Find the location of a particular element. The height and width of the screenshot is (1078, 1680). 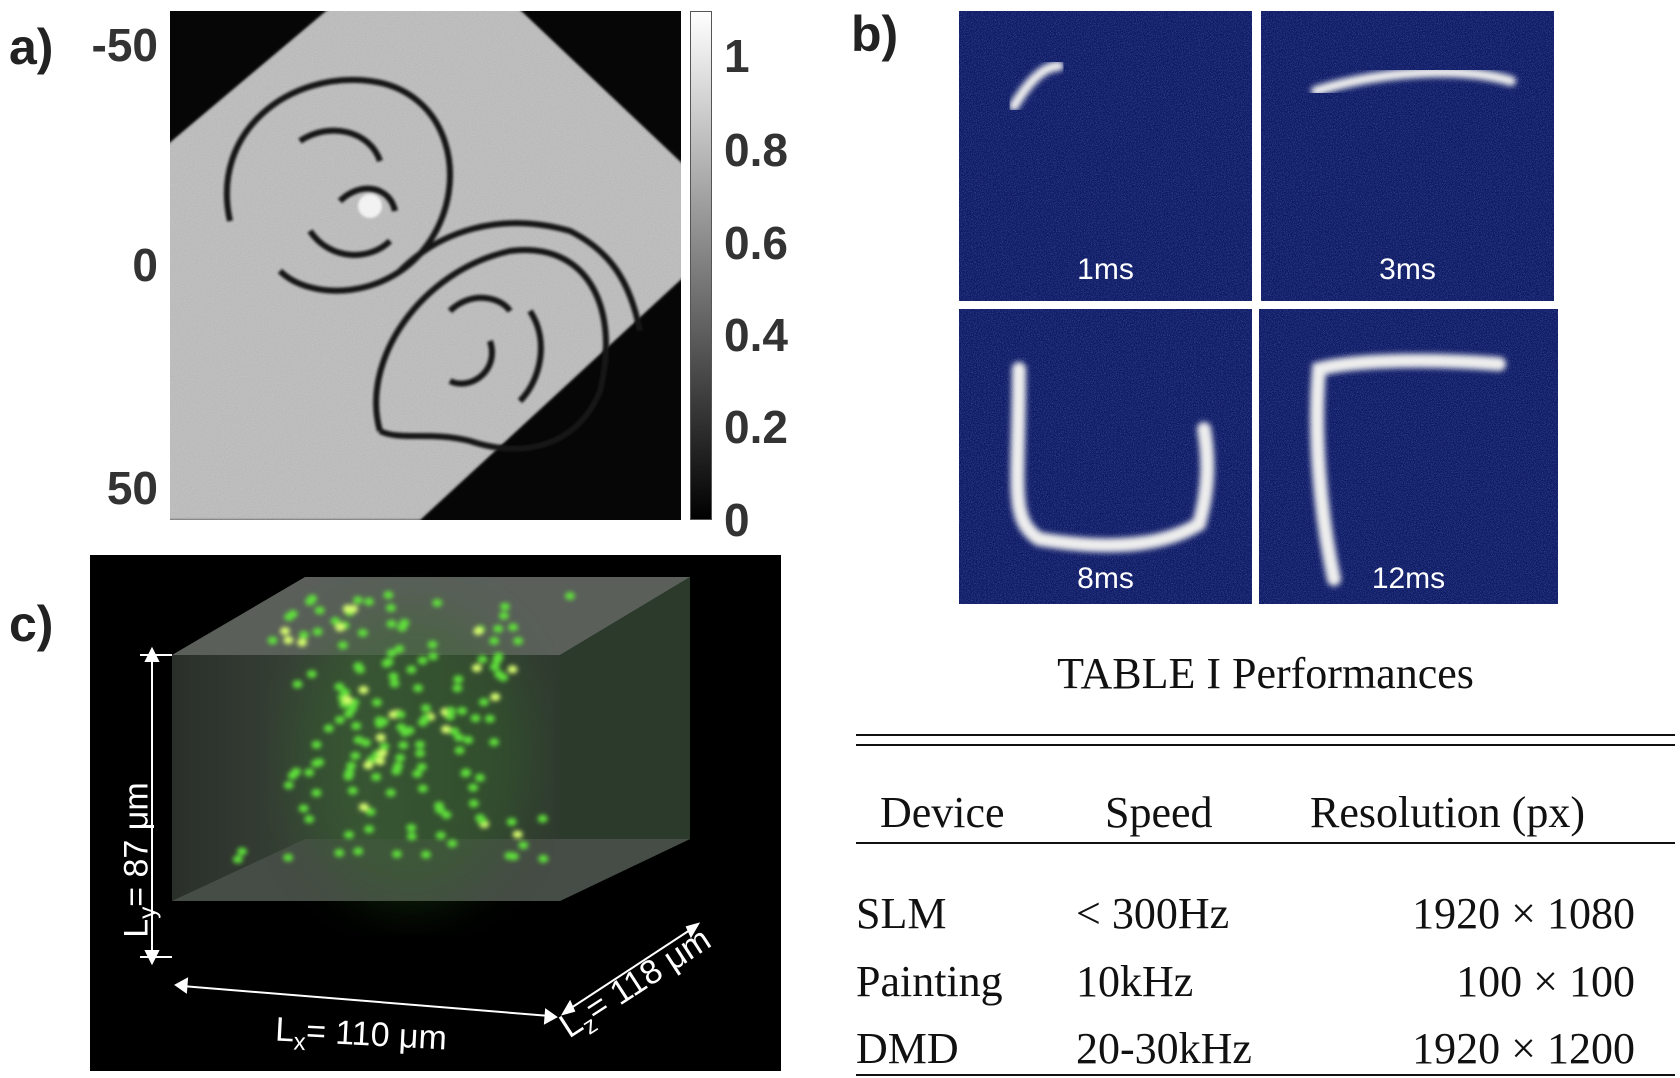

frame-label: 1ms is located at coordinates (1105, 269).